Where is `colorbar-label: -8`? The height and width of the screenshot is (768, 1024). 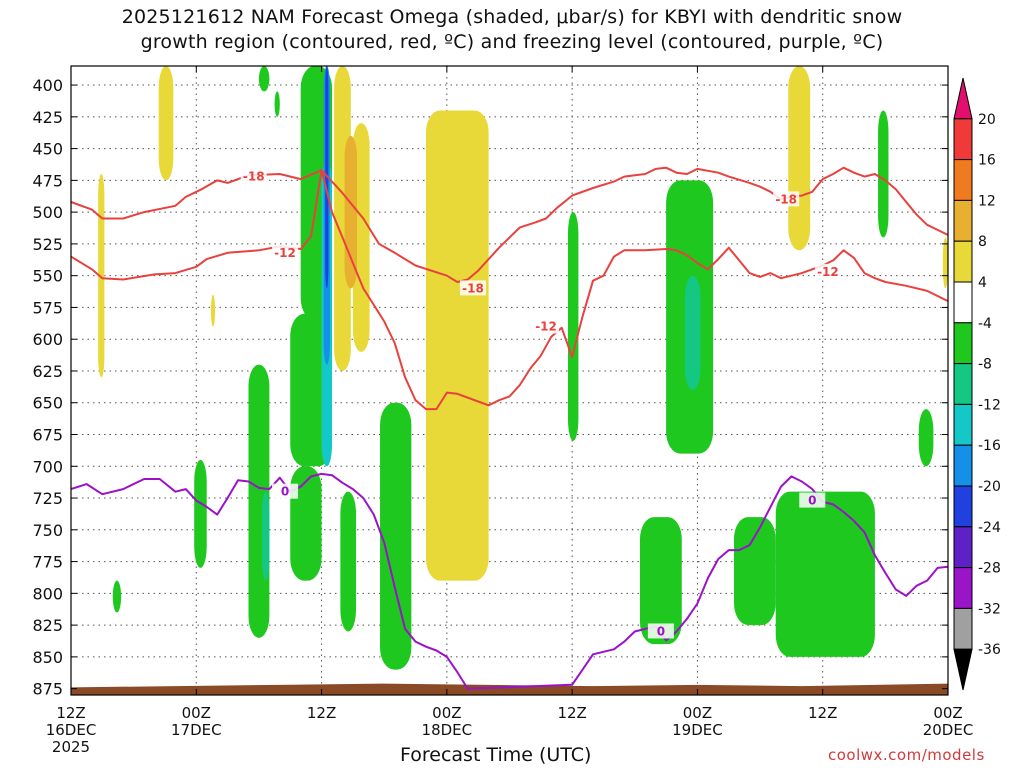 colorbar-label: -8 is located at coordinates (985, 365).